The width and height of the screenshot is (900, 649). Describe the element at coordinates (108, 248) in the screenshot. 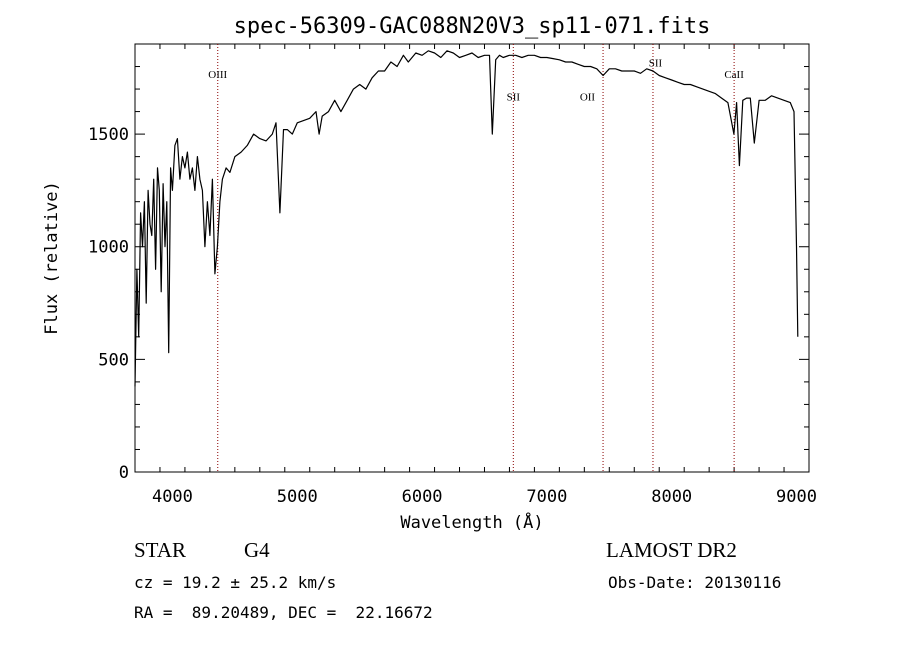

I see `y-tick-label: 1000` at that location.